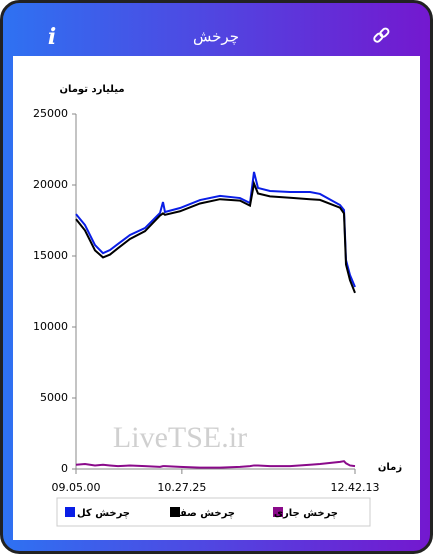 The image size is (433, 558). What do you see at coordinates (103, 513) in the screenshot?
I see `legend-label: چرخش کل` at bounding box center [103, 513].